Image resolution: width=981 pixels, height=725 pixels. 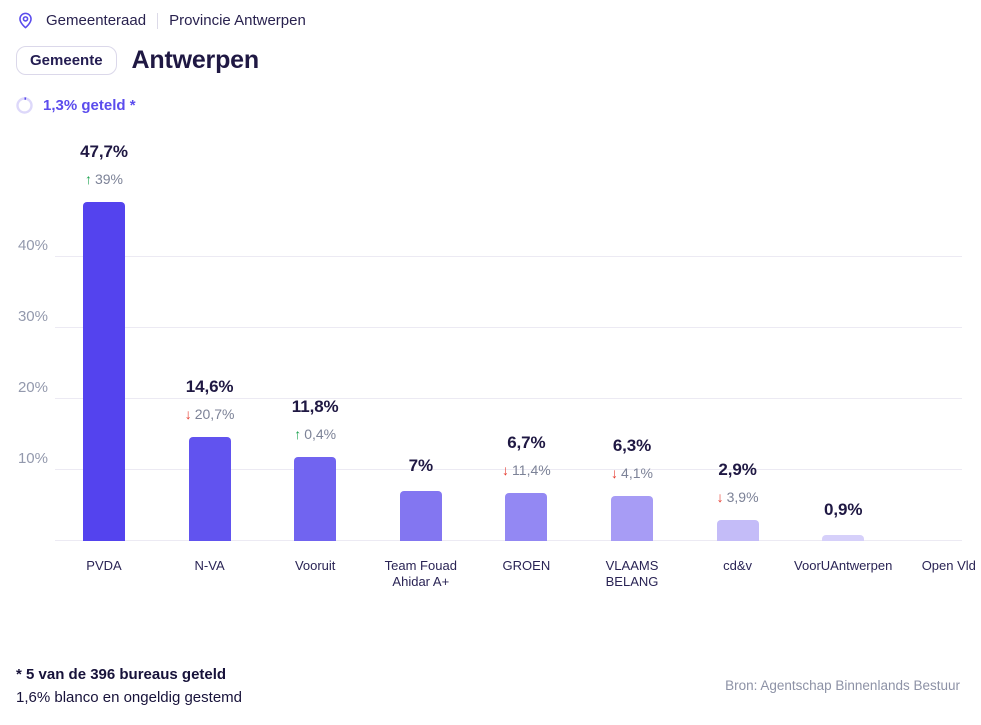 What do you see at coordinates (237, 20) in the screenshot?
I see `breadcrumb-province: Provincie Antwerpen` at bounding box center [237, 20].